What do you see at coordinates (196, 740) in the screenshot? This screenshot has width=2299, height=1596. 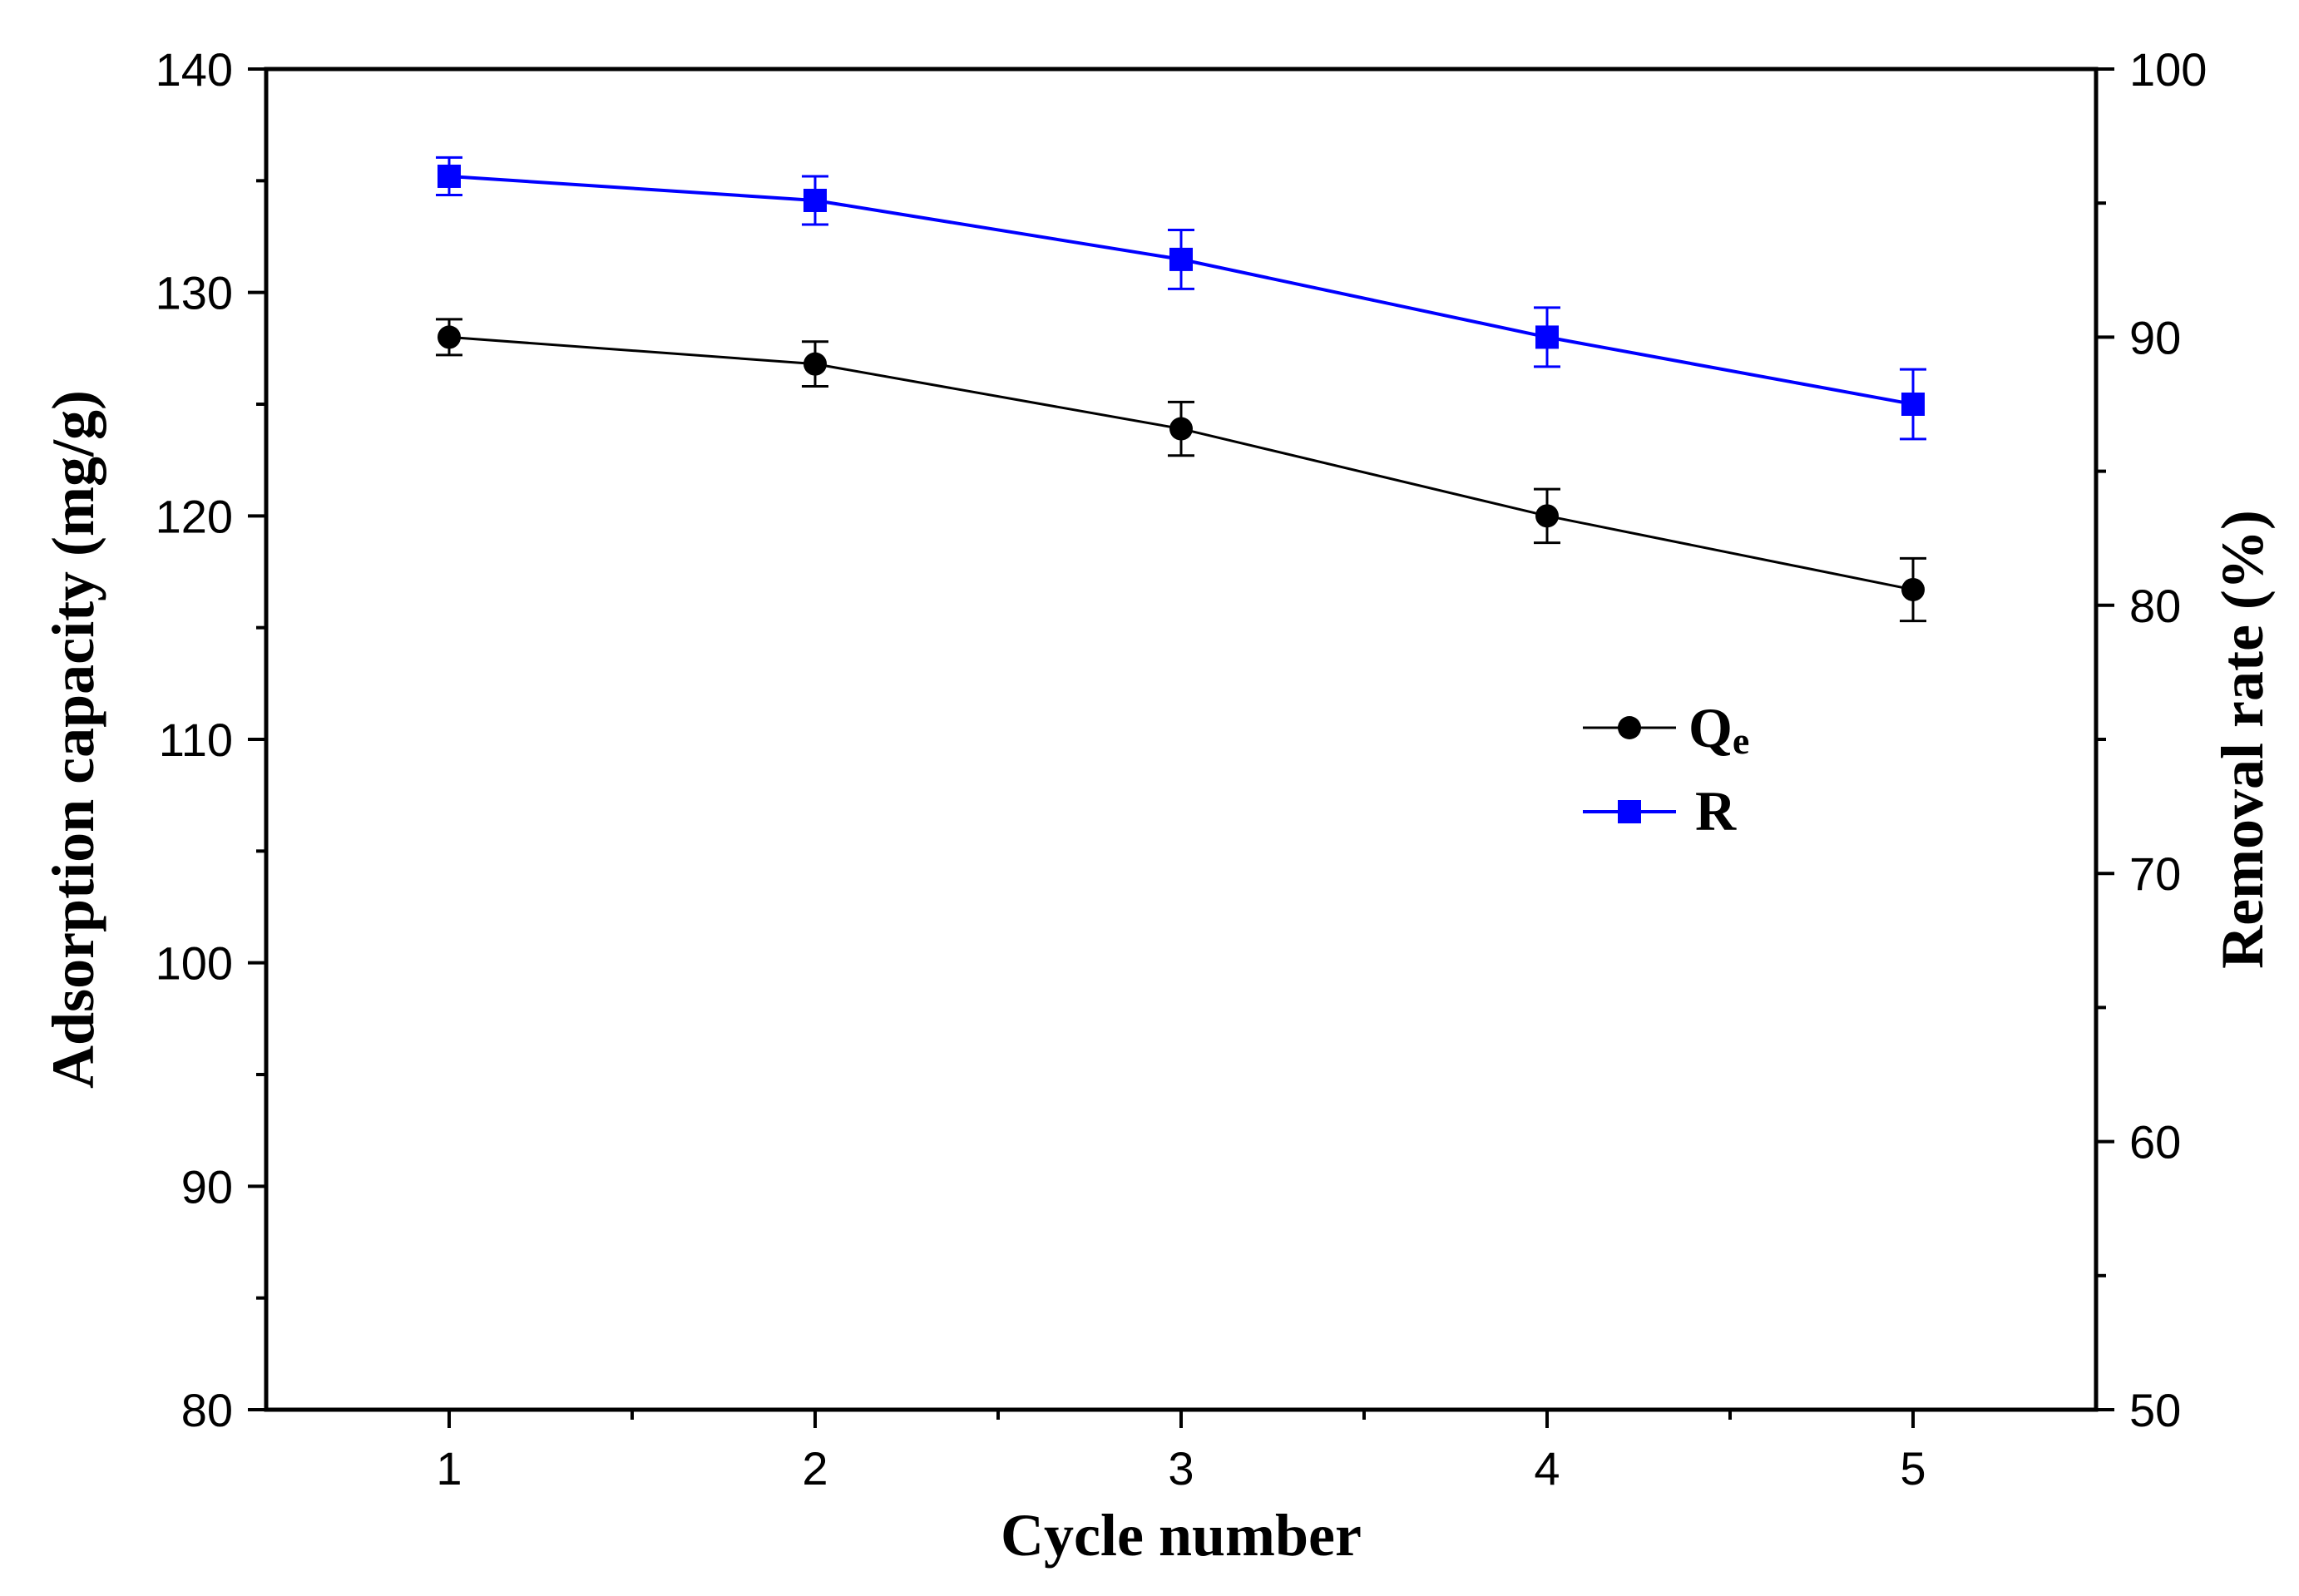 I see `y-left-tick-label-110: 110` at bounding box center [196, 740].